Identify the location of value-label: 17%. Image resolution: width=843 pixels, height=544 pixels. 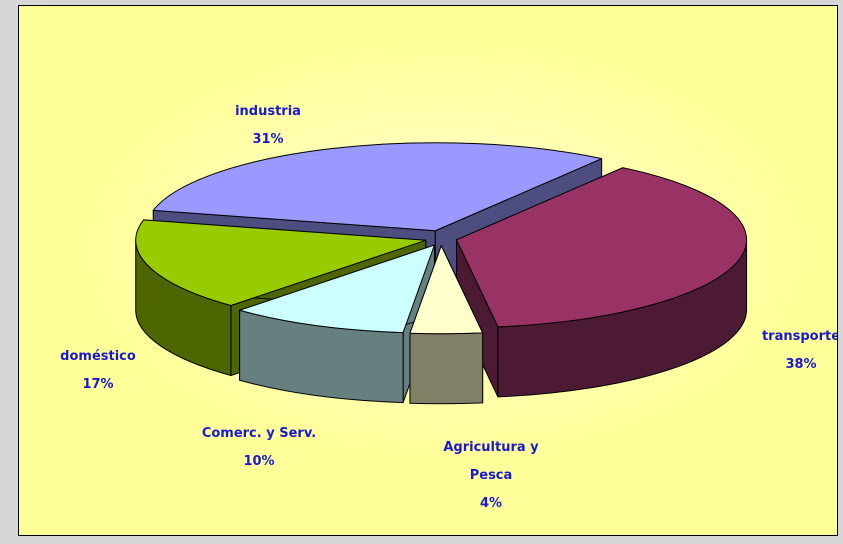
(98, 384).